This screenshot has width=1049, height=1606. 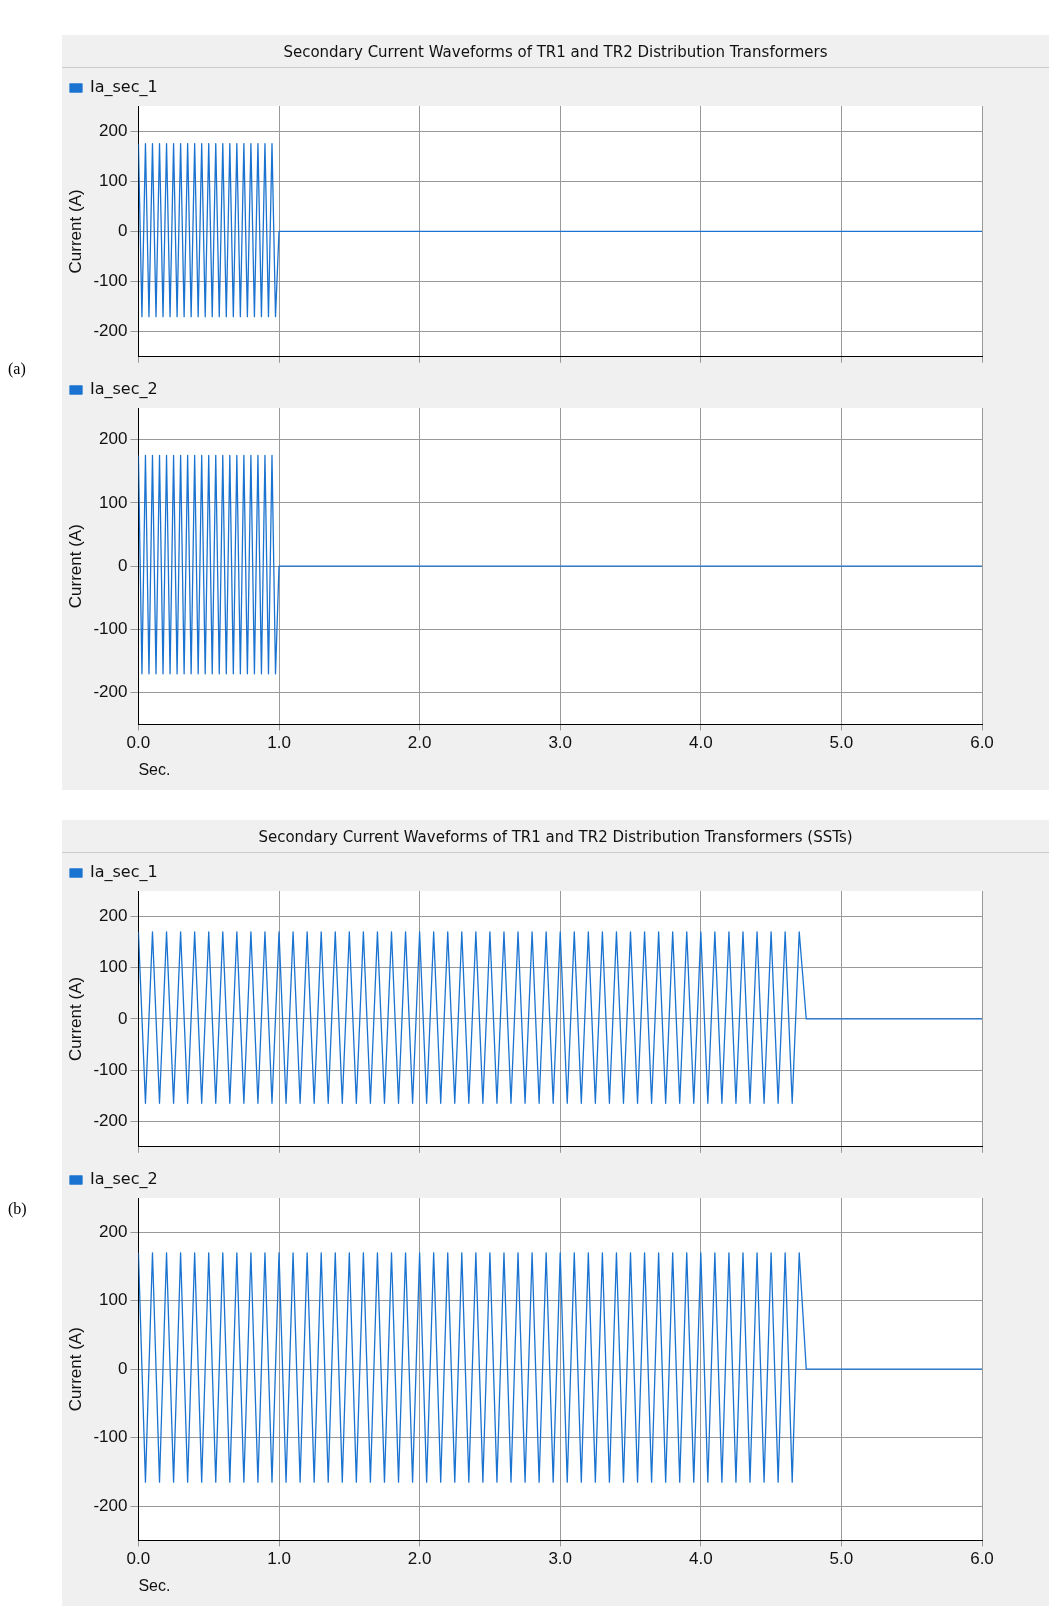 I want to click on chart-title: Secondary Current Waveforms of TR1 and TR2 Distribution Transformers (SSTs), so click(x=555, y=836).